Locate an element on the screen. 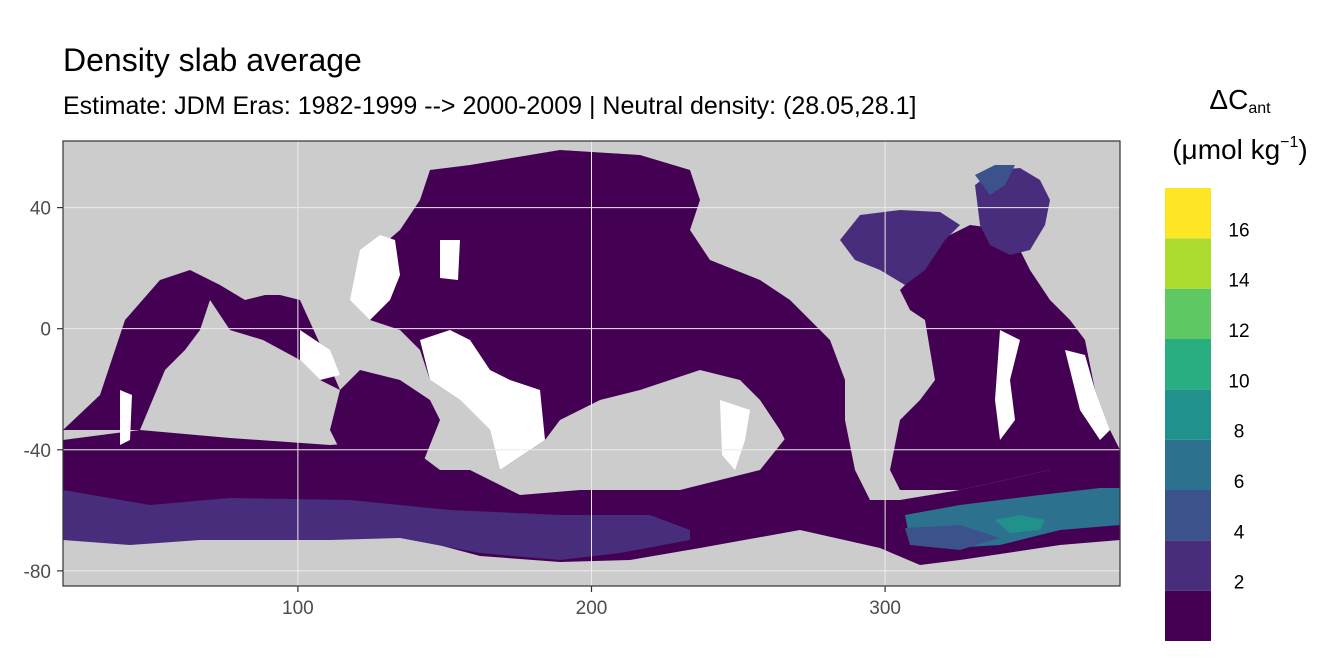 Image resolution: width=1344 pixels, height=672 pixels. x-tick-label: 200 is located at coordinates (592, 608).